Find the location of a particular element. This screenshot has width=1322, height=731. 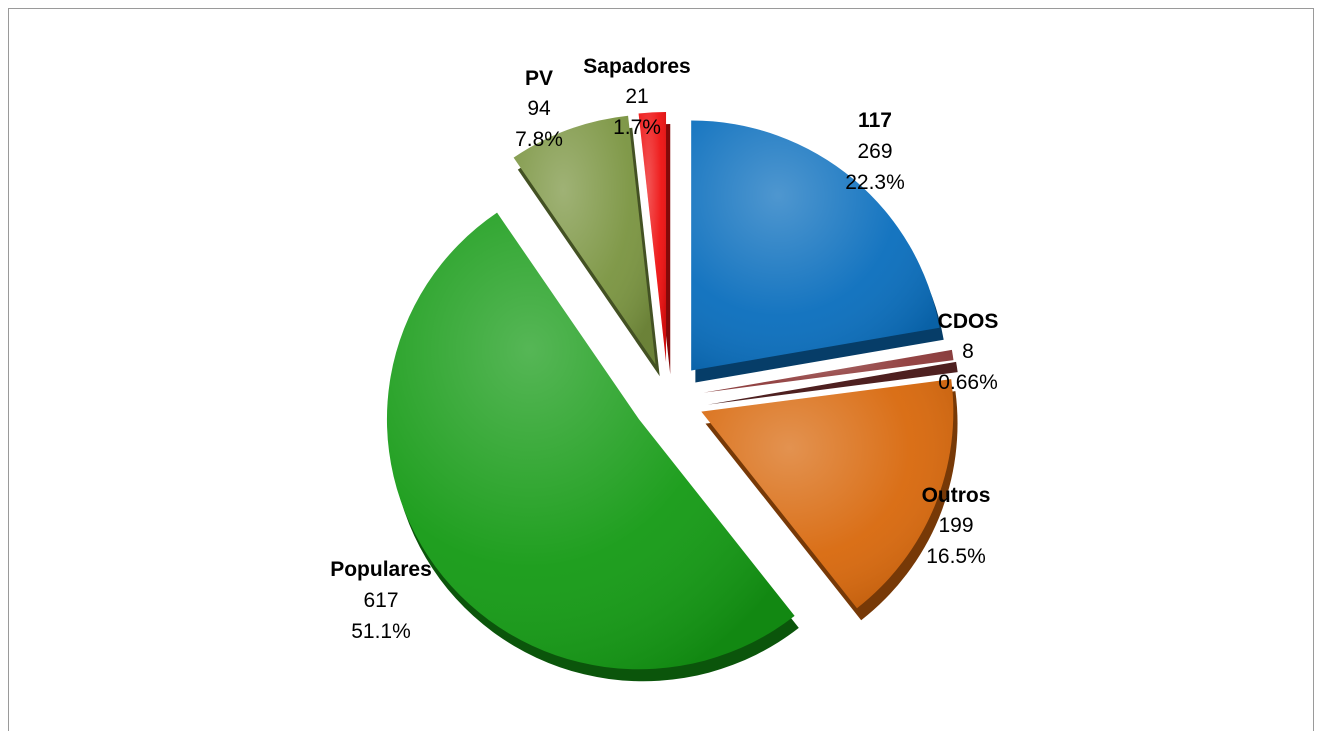

label-cdos-value: 8 is located at coordinates (968, 351).